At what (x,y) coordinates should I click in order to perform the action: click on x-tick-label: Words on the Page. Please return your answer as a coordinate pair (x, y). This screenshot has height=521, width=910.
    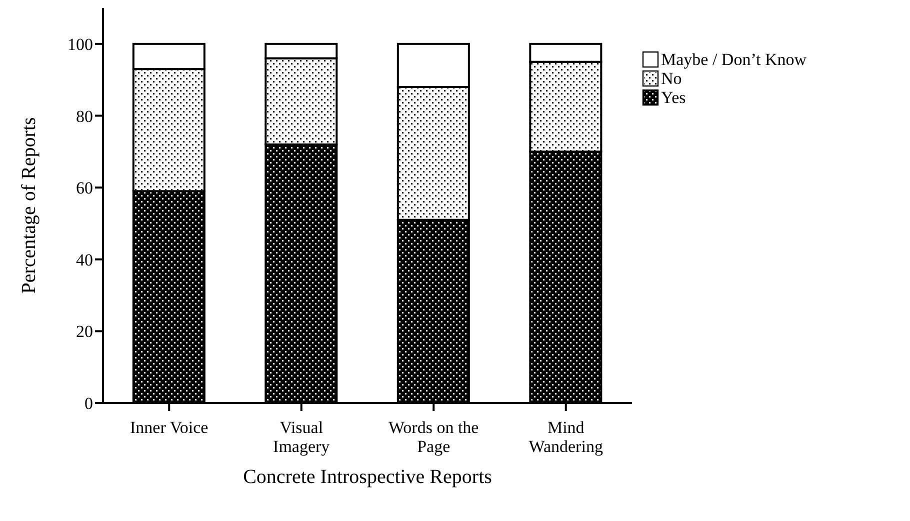
    Looking at the image, I should click on (433, 437).